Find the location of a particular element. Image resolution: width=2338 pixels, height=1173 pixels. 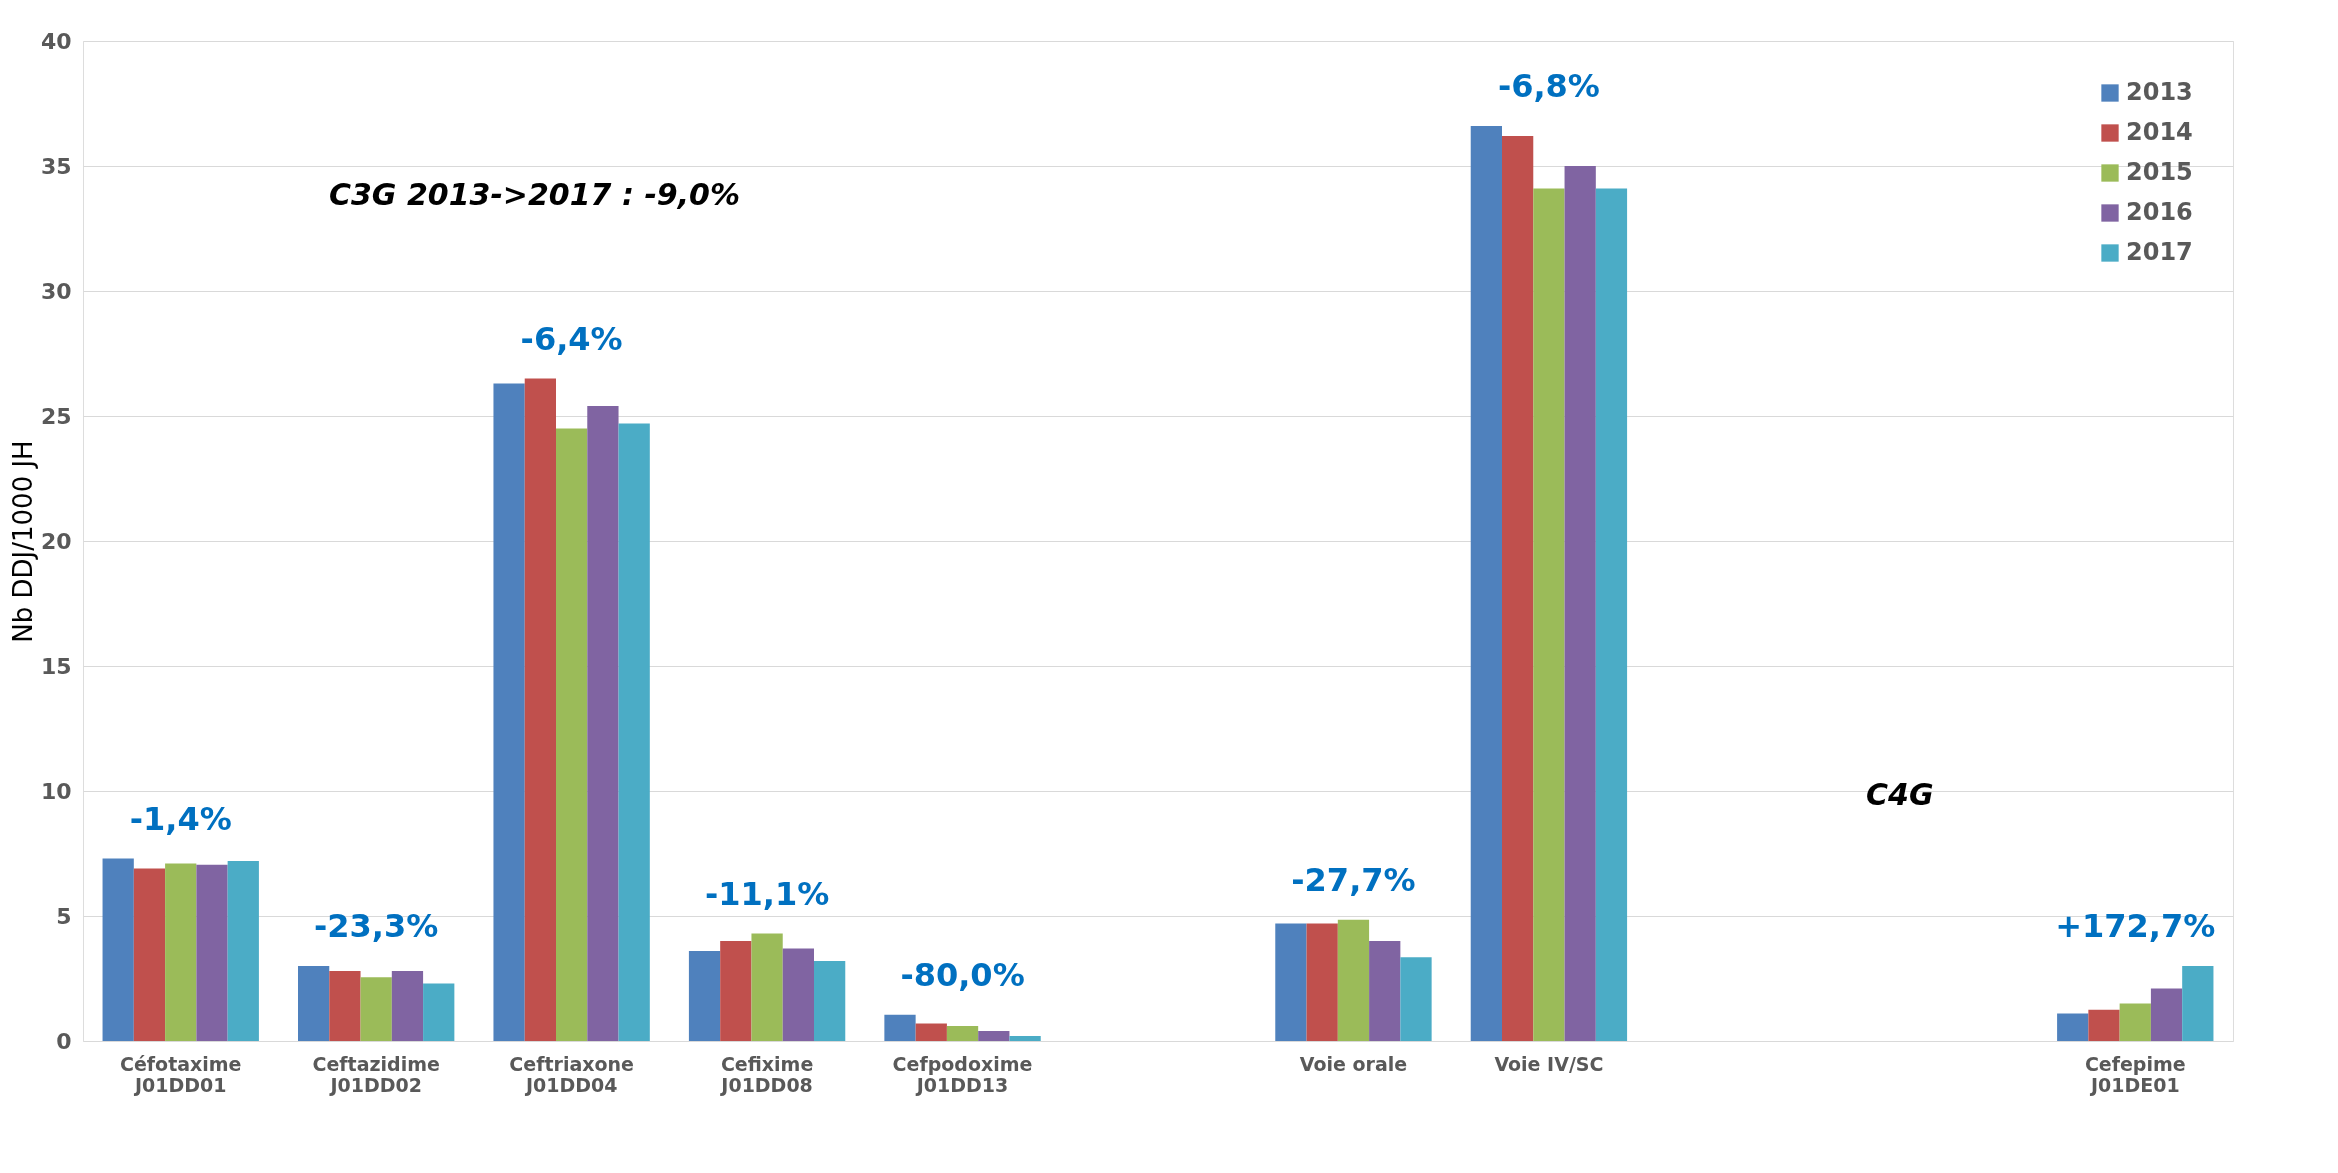

legend-label: 2016 is located at coordinates (2159, 212).